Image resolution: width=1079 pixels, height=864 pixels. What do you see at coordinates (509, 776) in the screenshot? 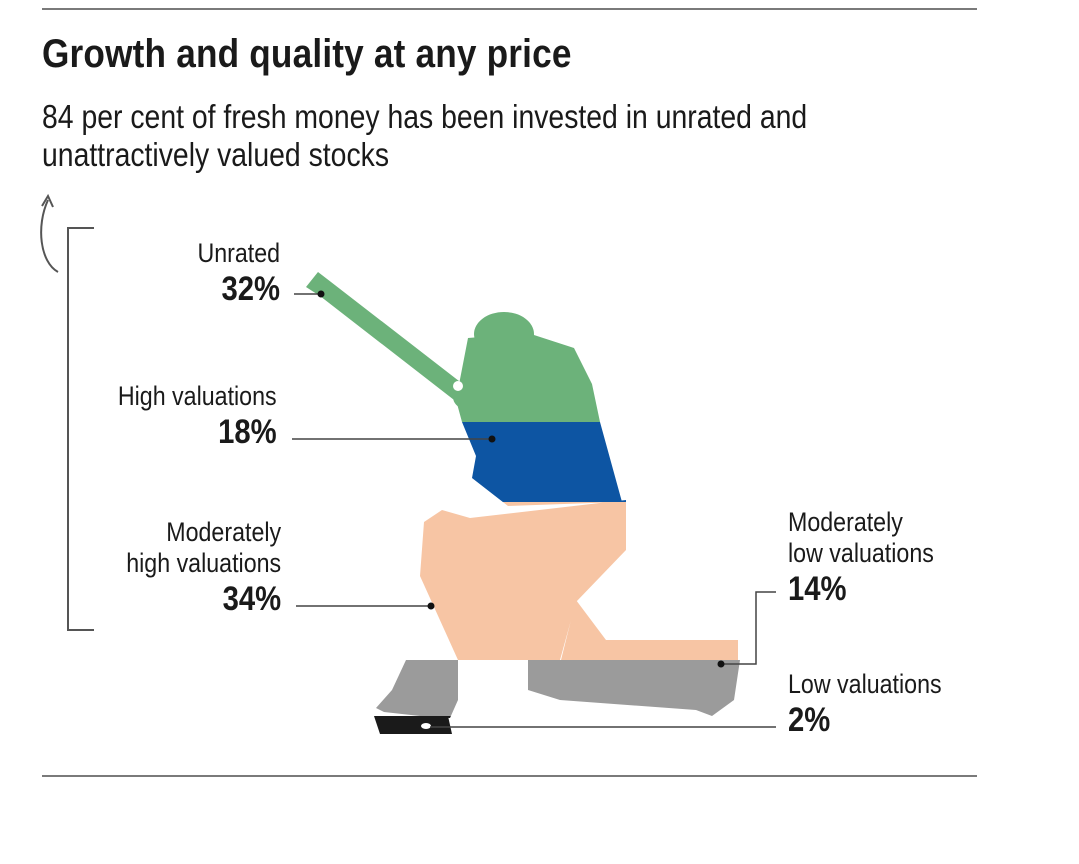
I see `bottom-rule` at bounding box center [509, 776].